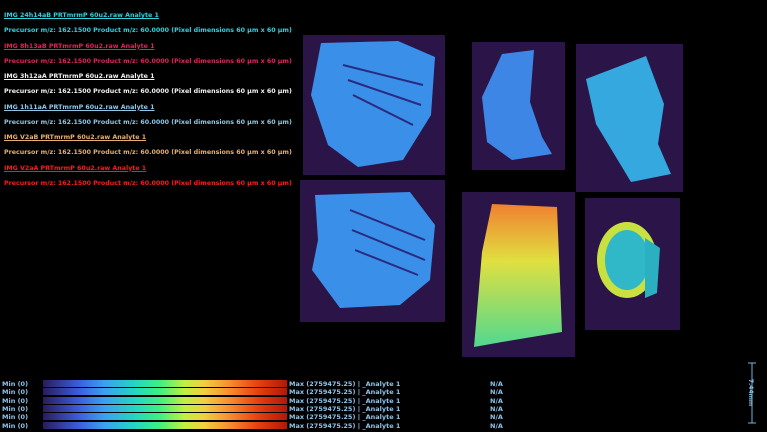 The image size is (767, 432). I want to click on scale-bar-label: 7.44mm, so click(751, 392).